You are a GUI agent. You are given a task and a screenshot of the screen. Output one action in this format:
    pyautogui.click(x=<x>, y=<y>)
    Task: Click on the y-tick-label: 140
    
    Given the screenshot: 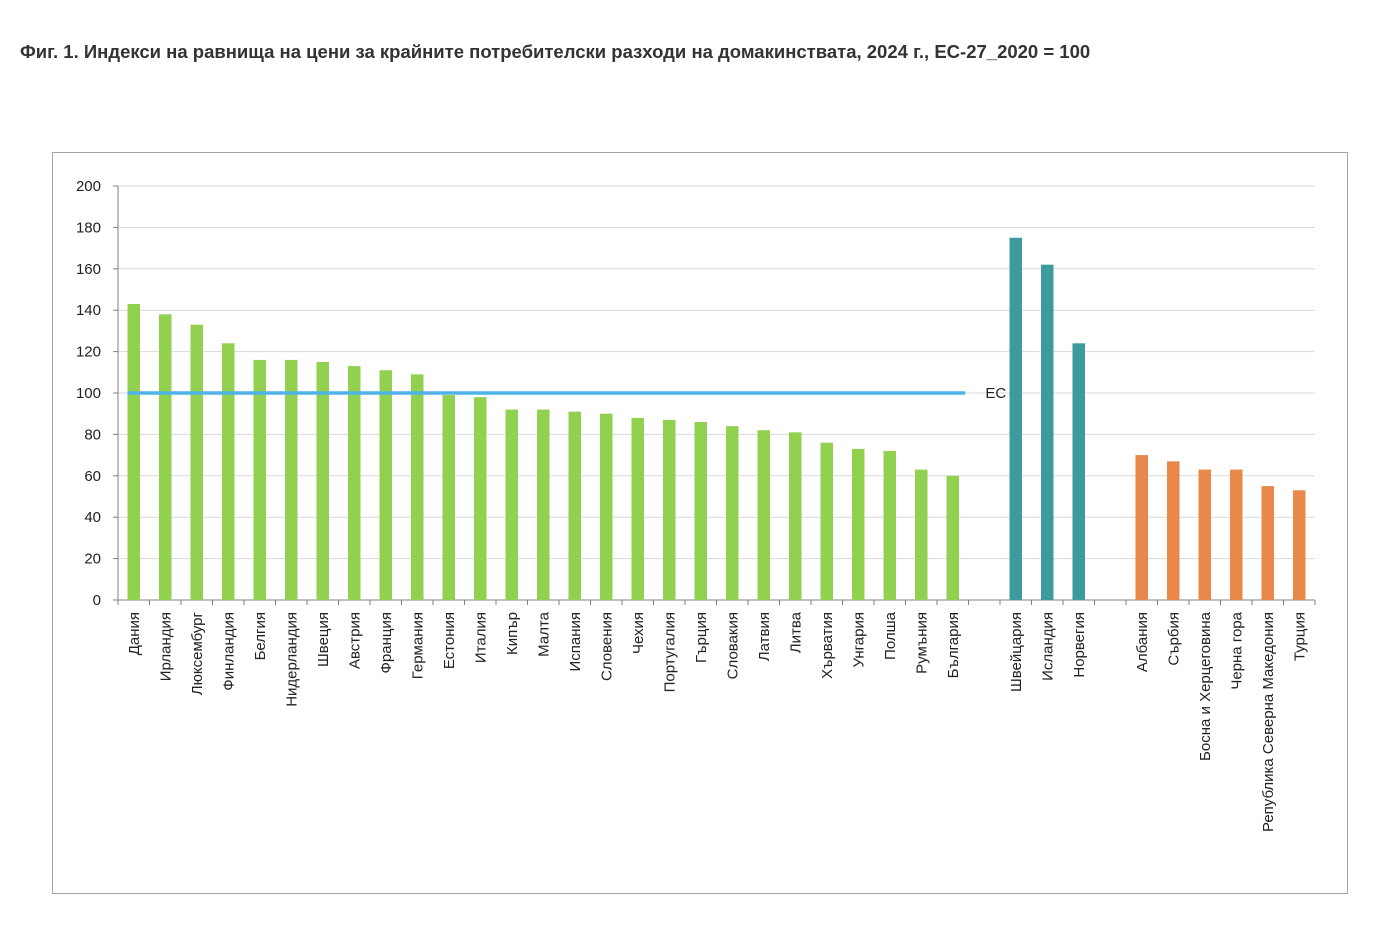 What is the action you would take?
    pyautogui.click(x=88, y=310)
    